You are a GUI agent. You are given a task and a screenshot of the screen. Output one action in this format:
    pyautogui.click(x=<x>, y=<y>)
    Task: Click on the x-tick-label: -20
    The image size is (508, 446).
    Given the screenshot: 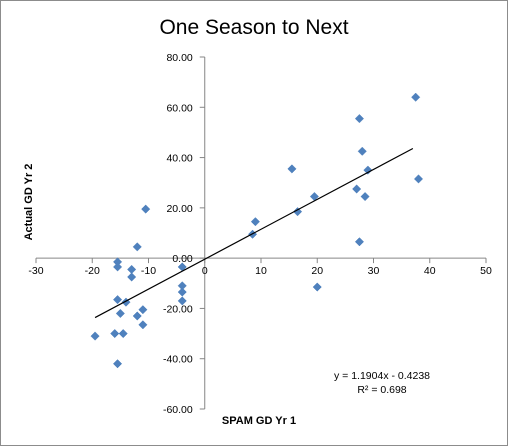 What is the action you would take?
    pyautogui.click(x=92, y=271)
    